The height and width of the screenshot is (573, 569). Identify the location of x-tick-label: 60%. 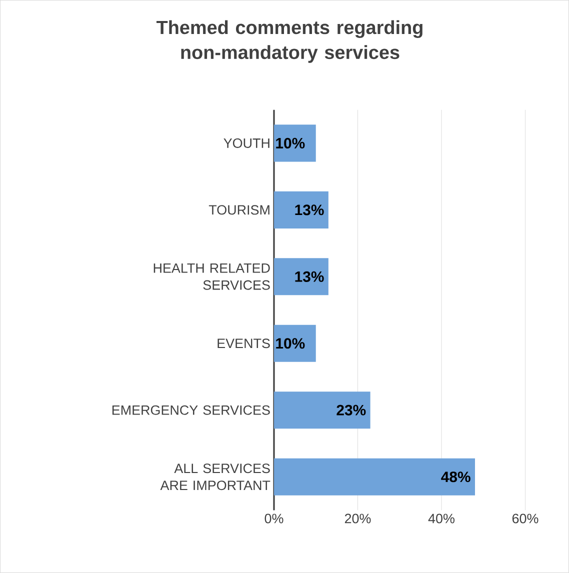
(525, 519).